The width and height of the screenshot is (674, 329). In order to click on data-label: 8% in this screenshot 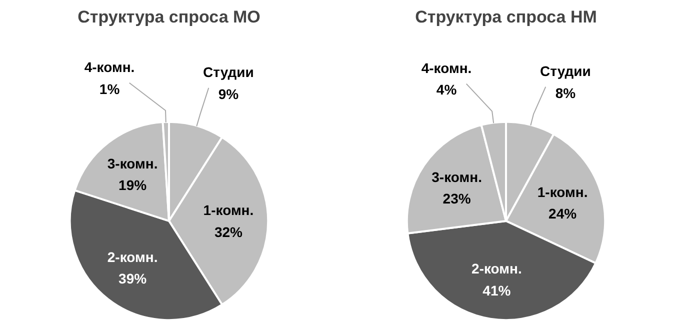, I will do `click(565, 92)`.